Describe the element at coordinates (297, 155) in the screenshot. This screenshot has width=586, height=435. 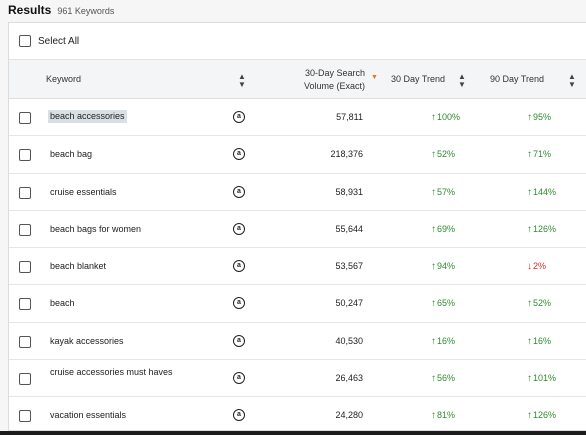
I see `table-row: beach bag a 218,376 ↑52% ↑71%` at that location.